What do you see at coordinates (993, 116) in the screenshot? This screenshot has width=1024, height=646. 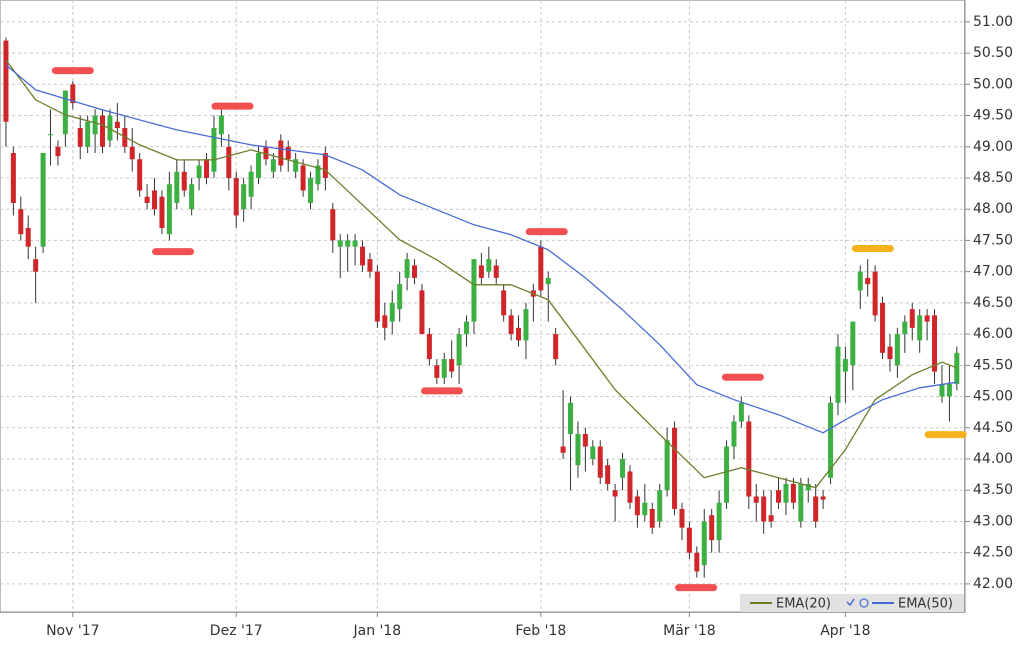 I see `y-tick-label: 49.50` at bounding box center [993, 116].